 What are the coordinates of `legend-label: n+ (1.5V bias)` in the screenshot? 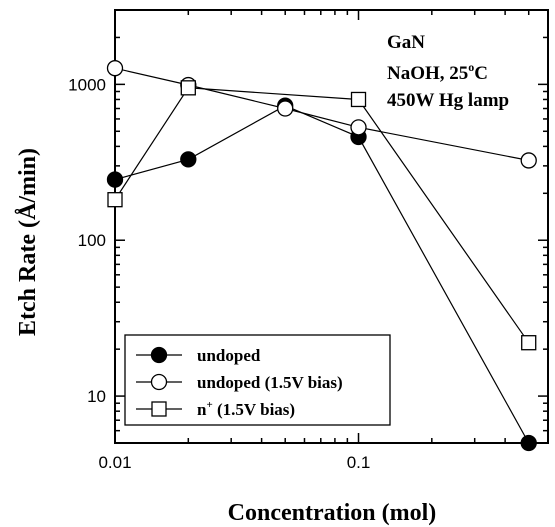 It's located at (246, 409).